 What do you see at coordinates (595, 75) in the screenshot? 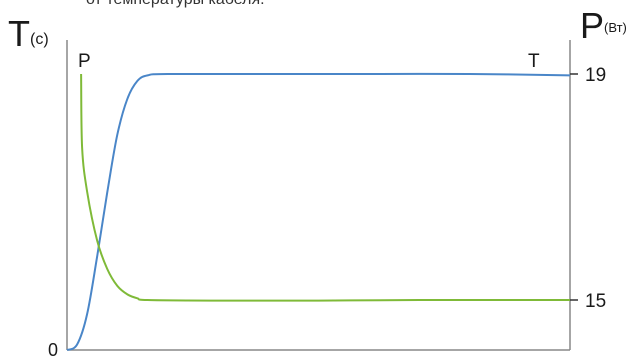
I see `right-tick-label-19: 19` at bounding box center [595, 75].